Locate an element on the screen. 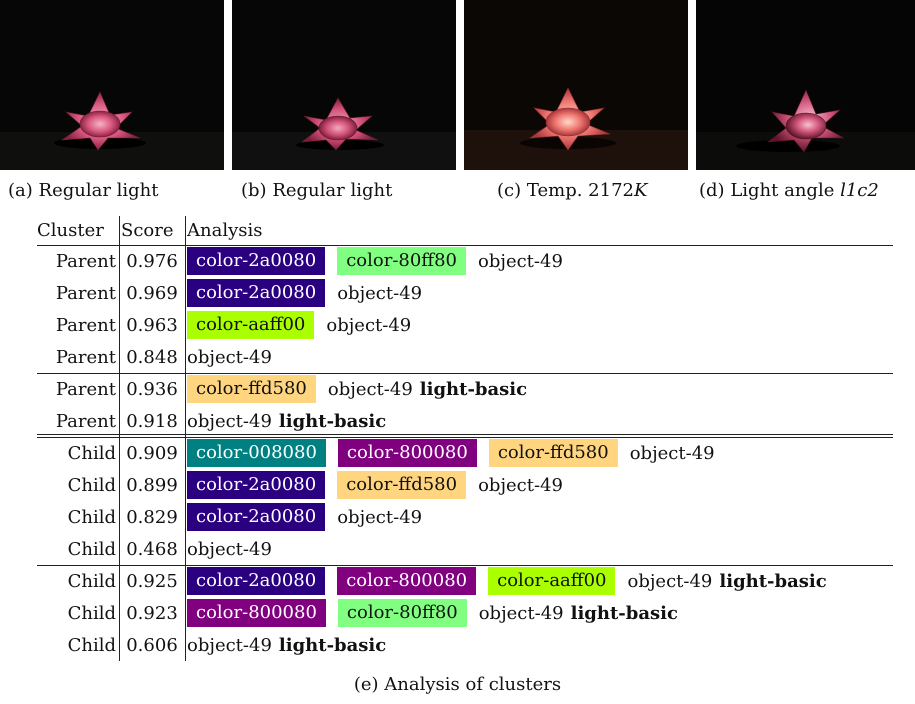 The width and height of the screenshot is (915, 704). score-cell: 0.969 is located at coordinates (152, 293).